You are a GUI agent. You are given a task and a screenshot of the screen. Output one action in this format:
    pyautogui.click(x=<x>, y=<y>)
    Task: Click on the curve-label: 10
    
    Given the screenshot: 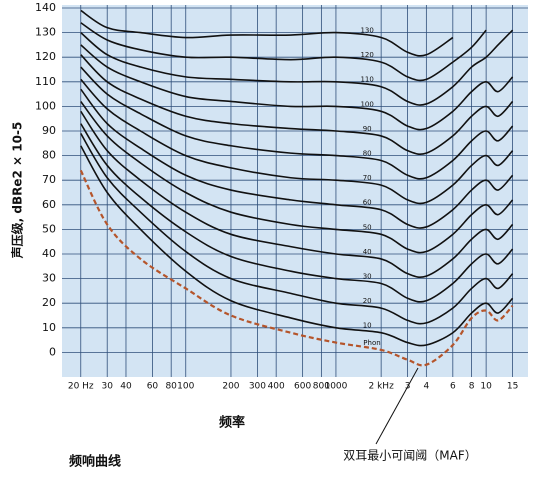 What is the action you would take?
    pyautogui.click(x=367, y=326)
    